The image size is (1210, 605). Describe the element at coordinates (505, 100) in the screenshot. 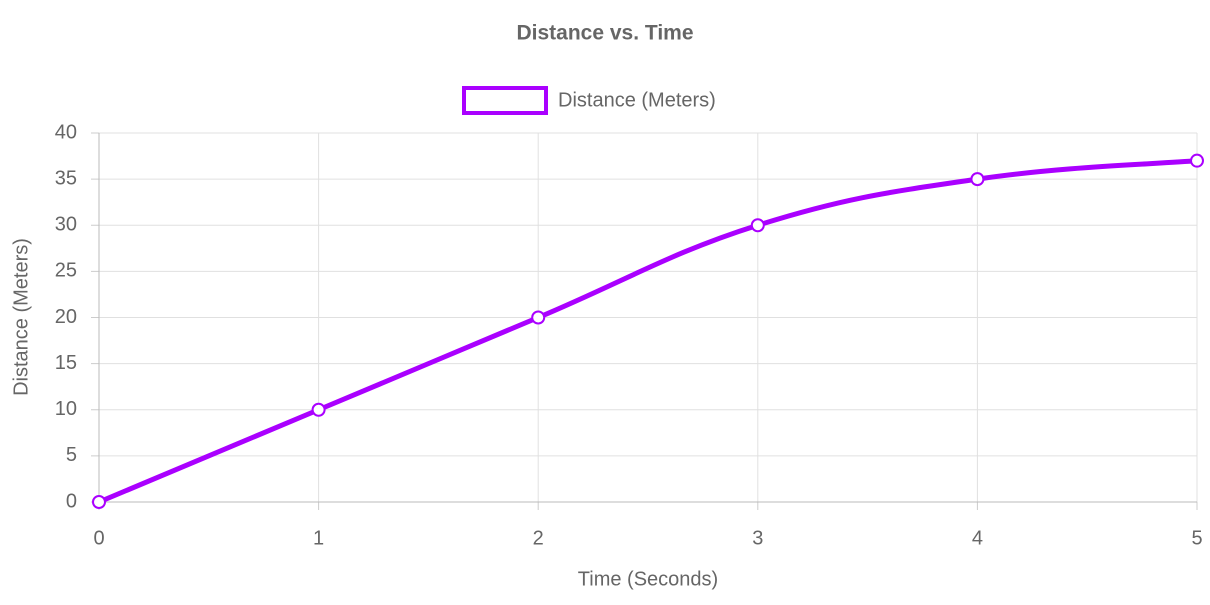

I see `legend-swatch` at that location.